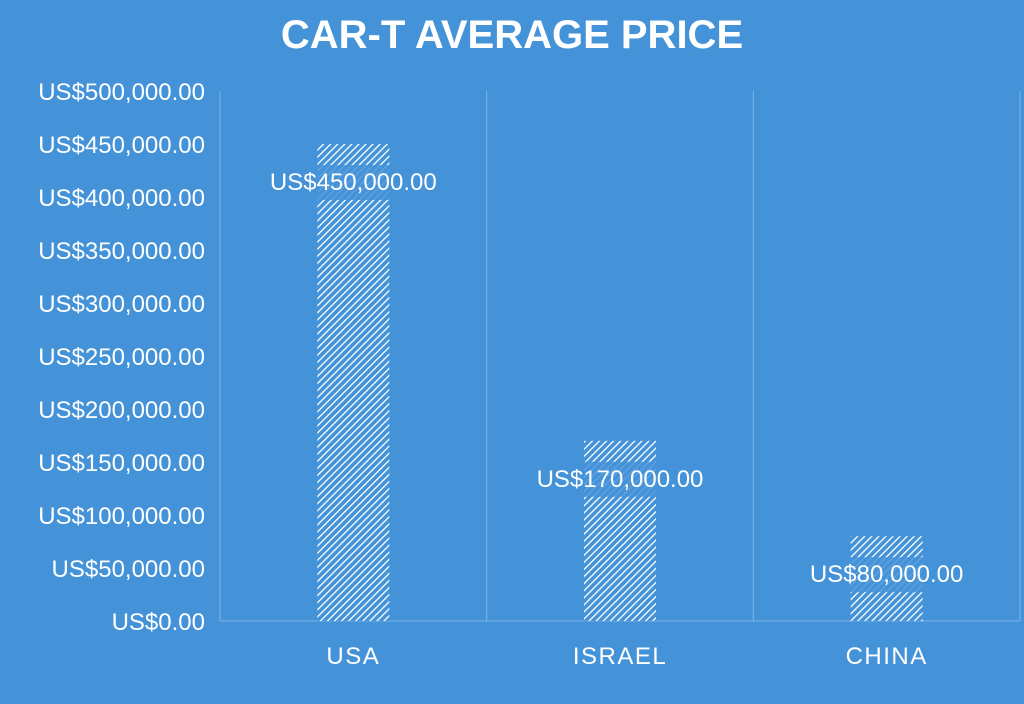 The image size is (1024, 704). Describe the element at coordinates (121, 304) in the screenshot. I see `y-tick-label: US$300,000.00` at that location.